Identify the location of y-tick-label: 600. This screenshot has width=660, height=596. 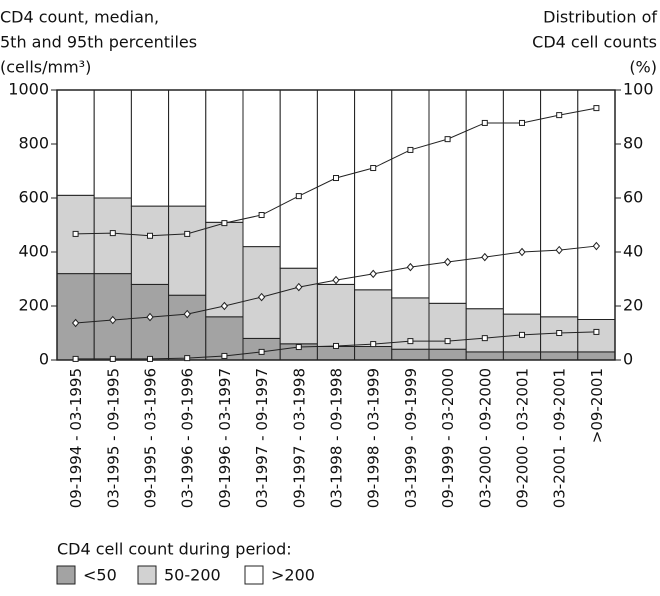
(33, 197).